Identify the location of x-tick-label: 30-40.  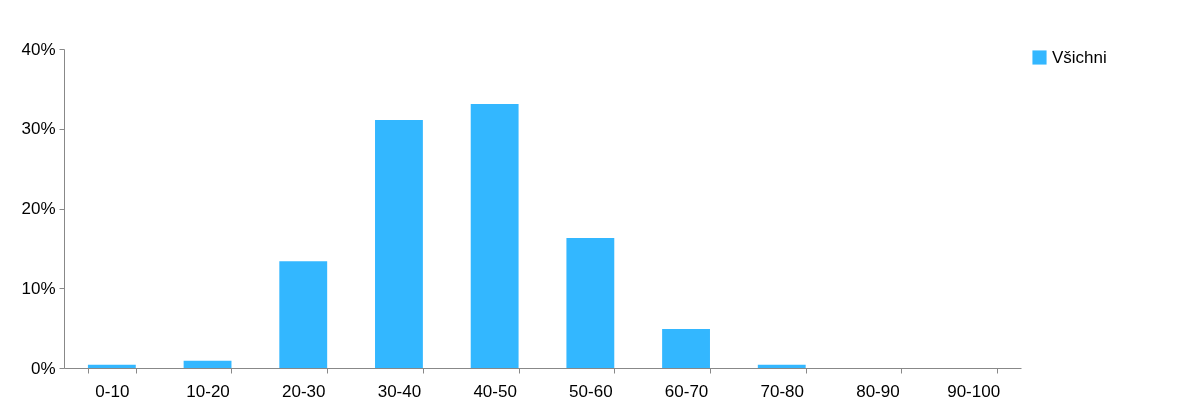
(399, 391).